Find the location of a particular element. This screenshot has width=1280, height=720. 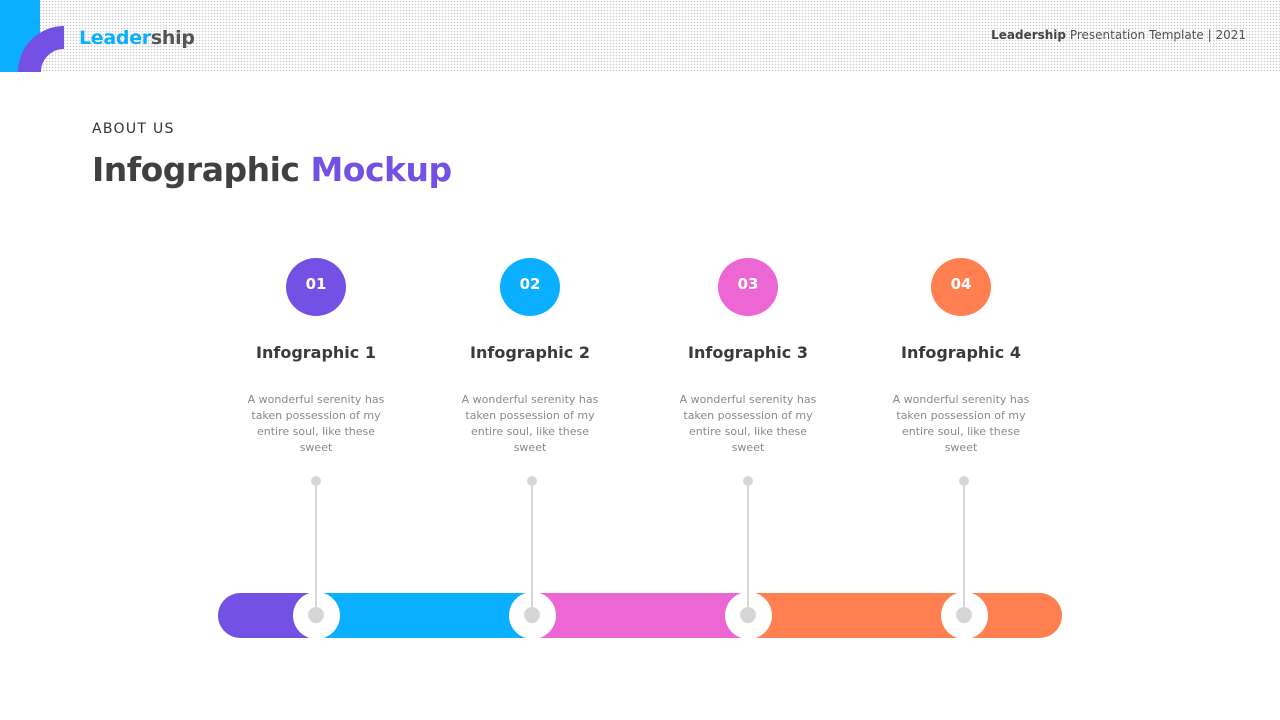

logo-part-2: ship is located at coordinates (172, 38).